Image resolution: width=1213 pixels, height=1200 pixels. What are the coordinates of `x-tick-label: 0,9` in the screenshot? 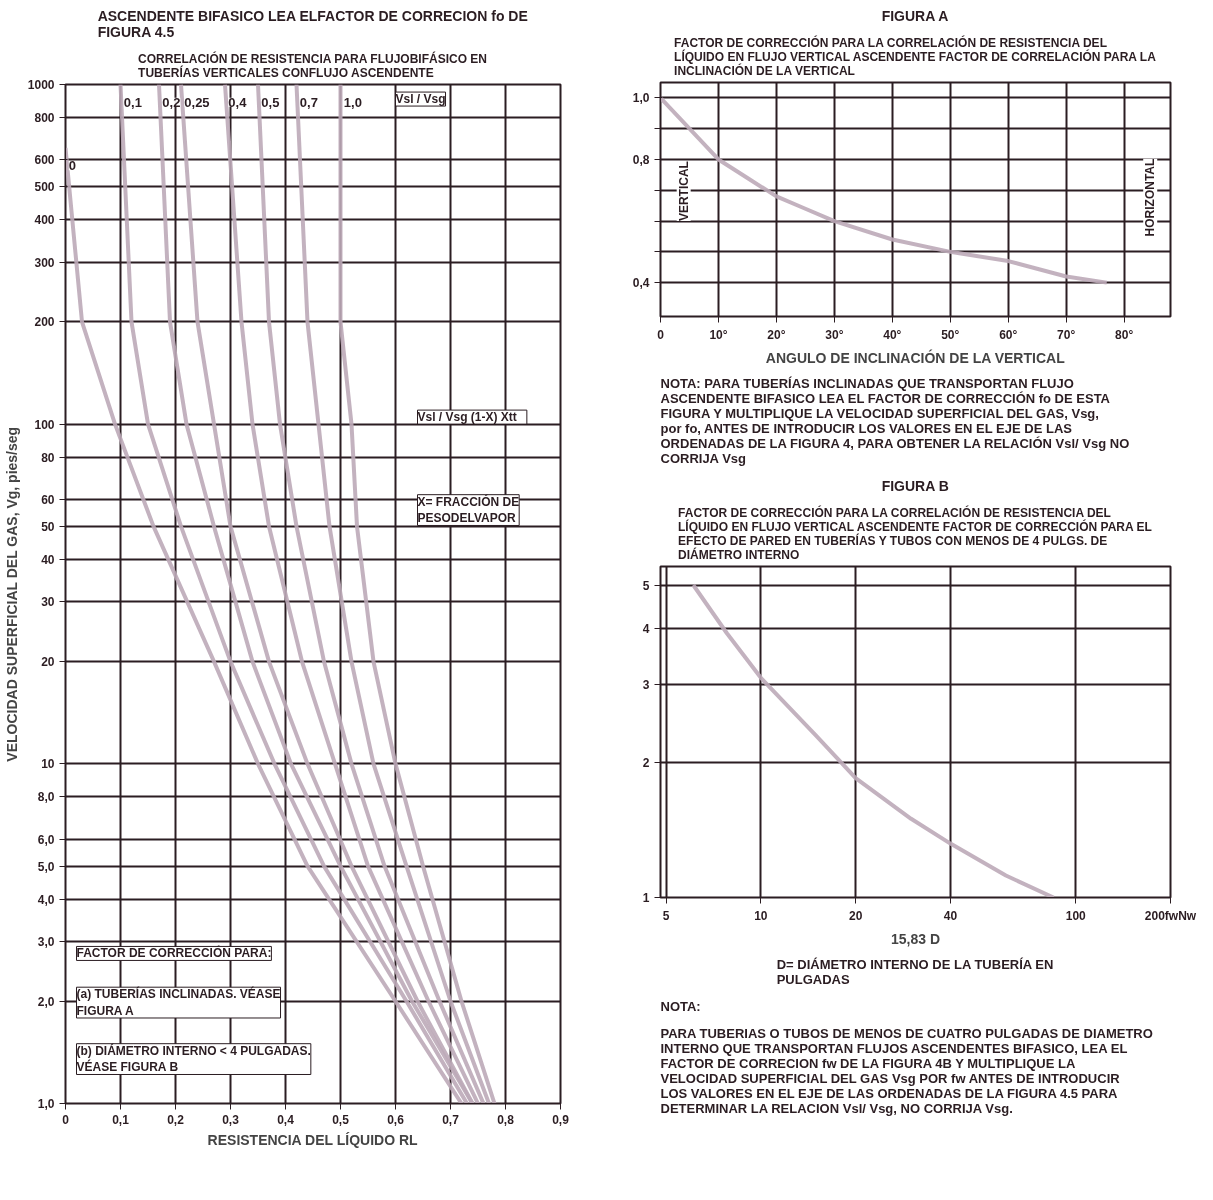 It's located at (561, 1119).